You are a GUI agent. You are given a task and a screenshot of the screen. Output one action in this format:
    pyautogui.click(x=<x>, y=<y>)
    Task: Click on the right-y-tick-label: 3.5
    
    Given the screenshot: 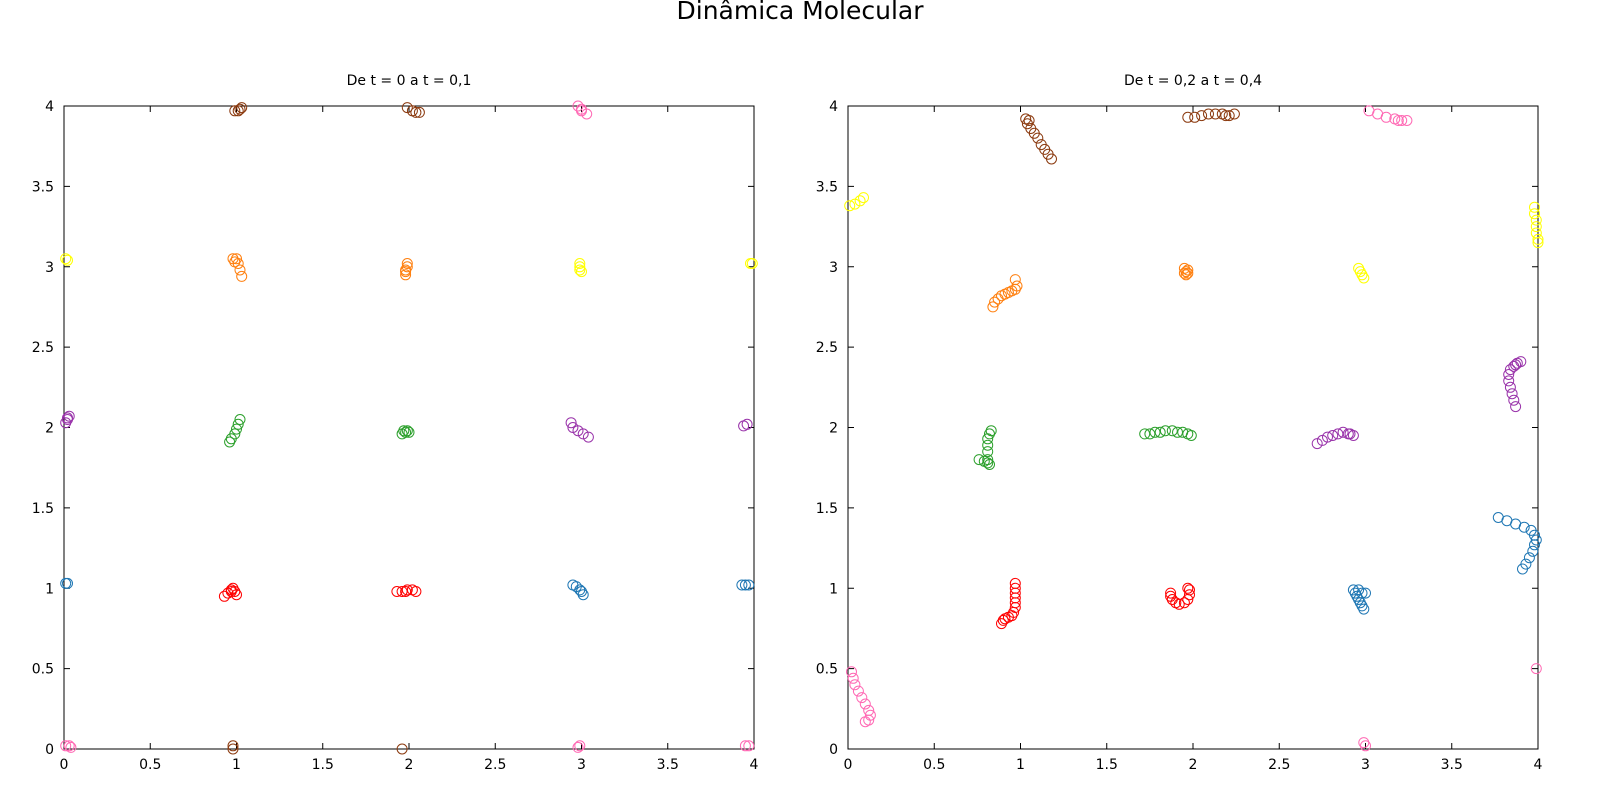 What is the action you would take?
    pyautogui.click(x=827, y=187)
    